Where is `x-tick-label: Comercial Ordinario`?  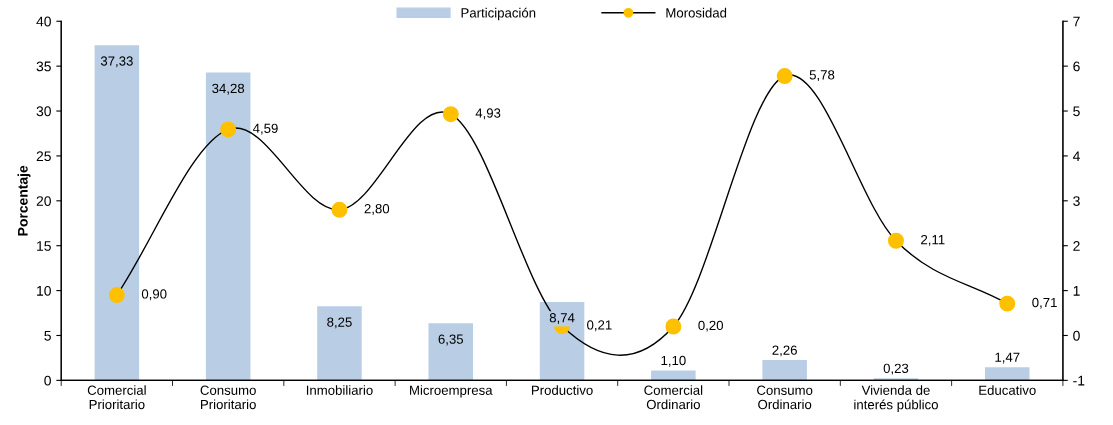
x-tick-label: Comercial Ordinario is located at coordinates (673, 397).